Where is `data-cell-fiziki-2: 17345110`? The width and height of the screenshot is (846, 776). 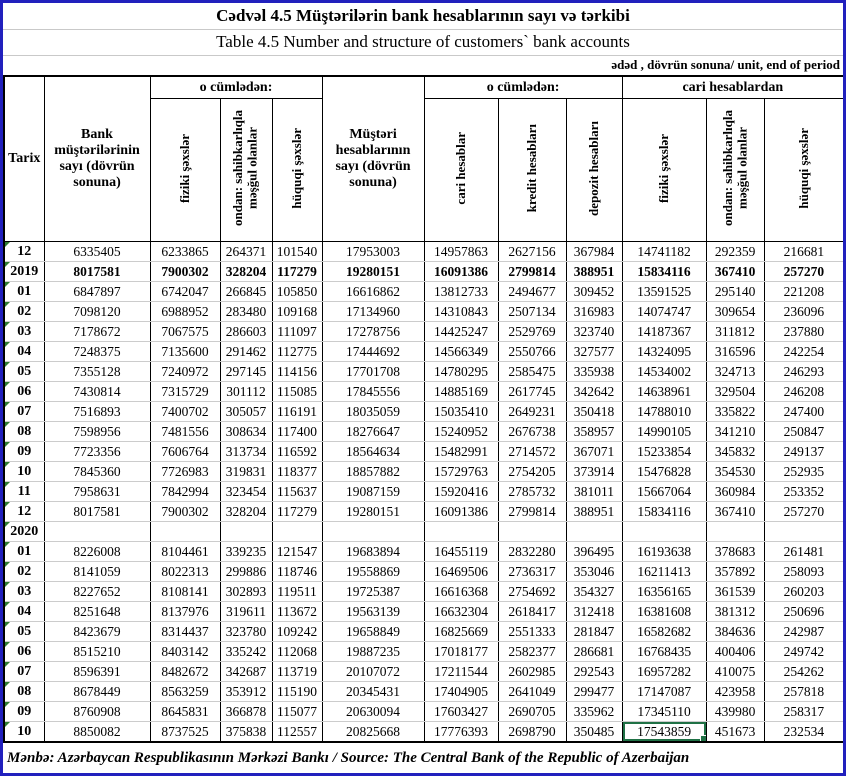
data-cell-fiziki-2: 17345110 is located at coordinates (664, 711).